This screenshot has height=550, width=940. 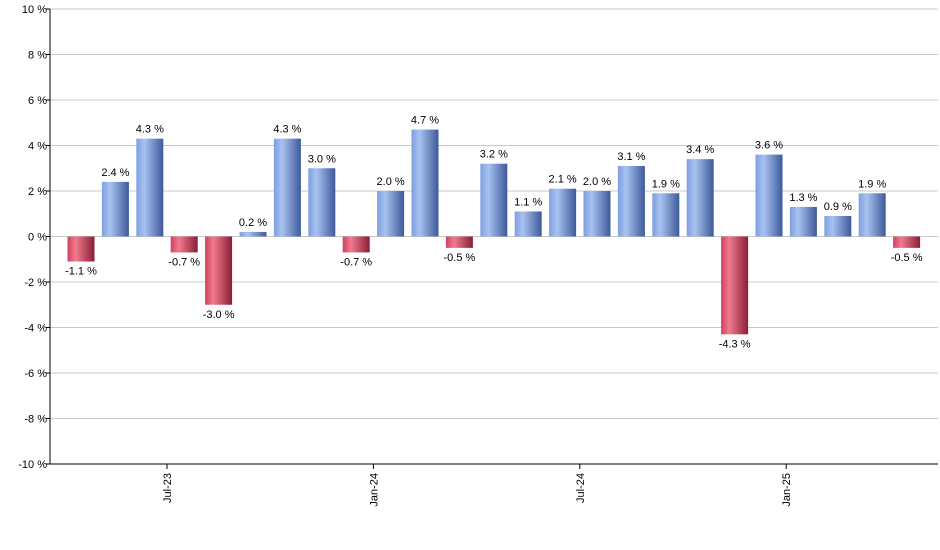 I want to click on data-label: -1.1 %, so click(x=81, y=272).